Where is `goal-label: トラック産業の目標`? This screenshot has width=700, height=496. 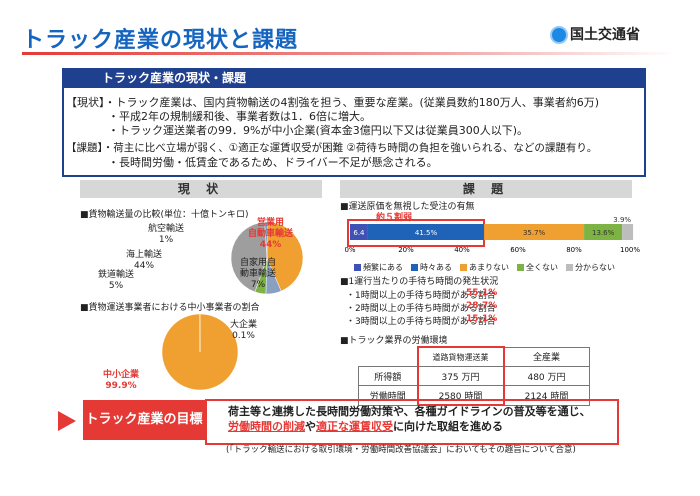 goal-label: トラック産業の目標 is located at coordinates (144, 420).